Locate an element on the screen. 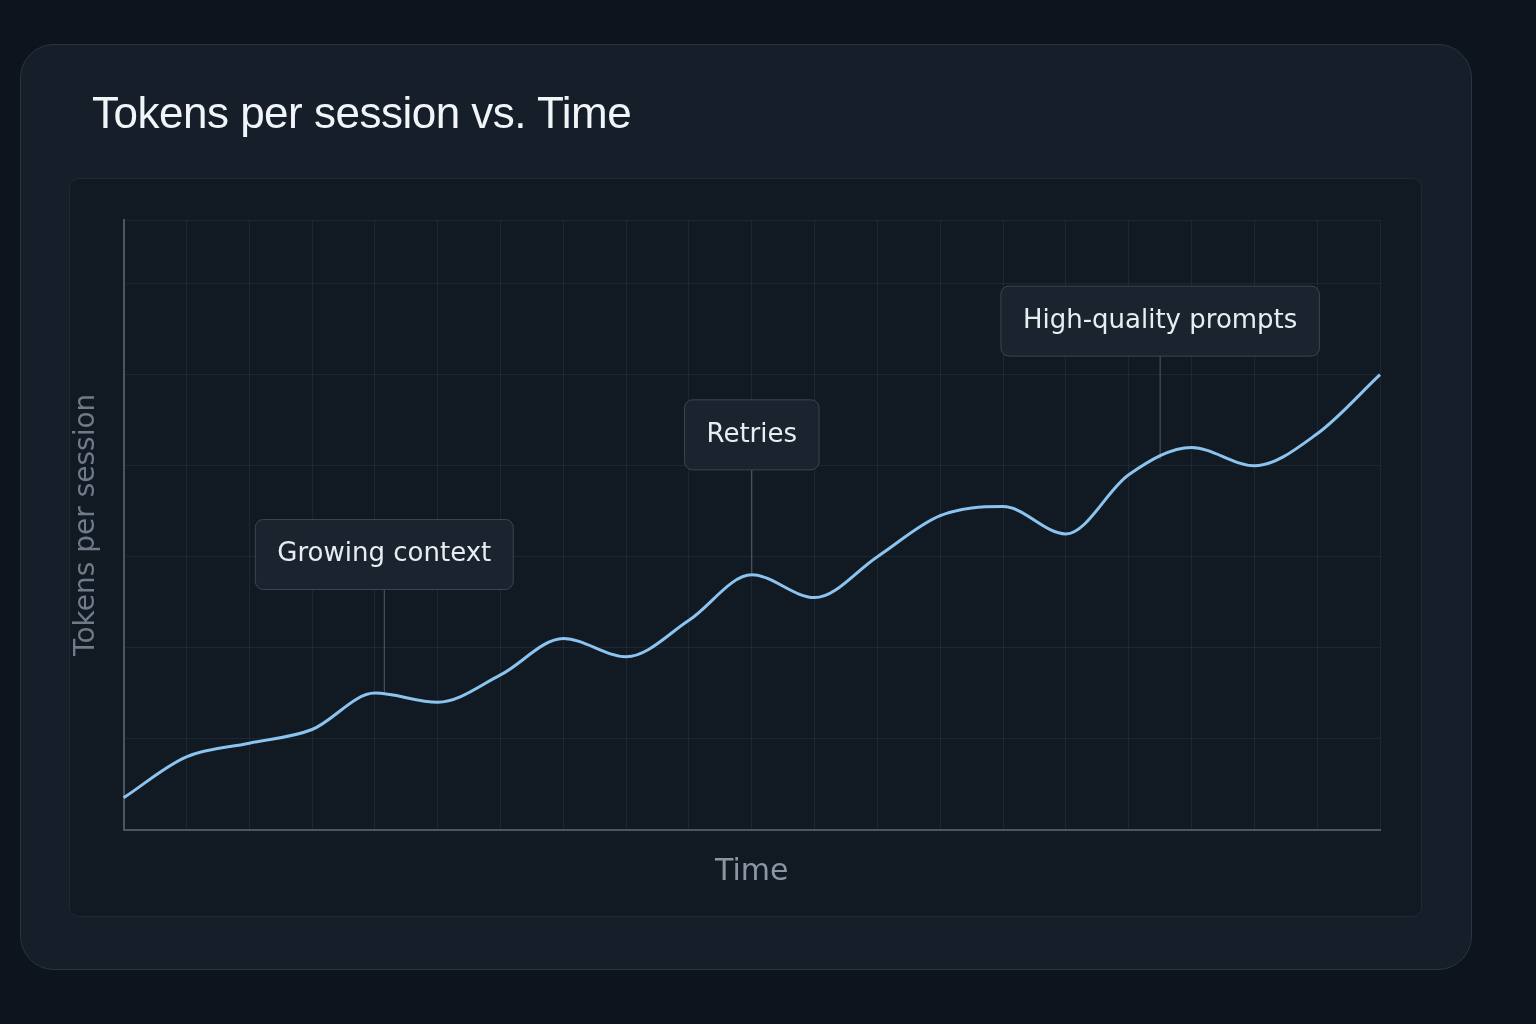  annotation: Growing context is located at coordinates (384, 552).